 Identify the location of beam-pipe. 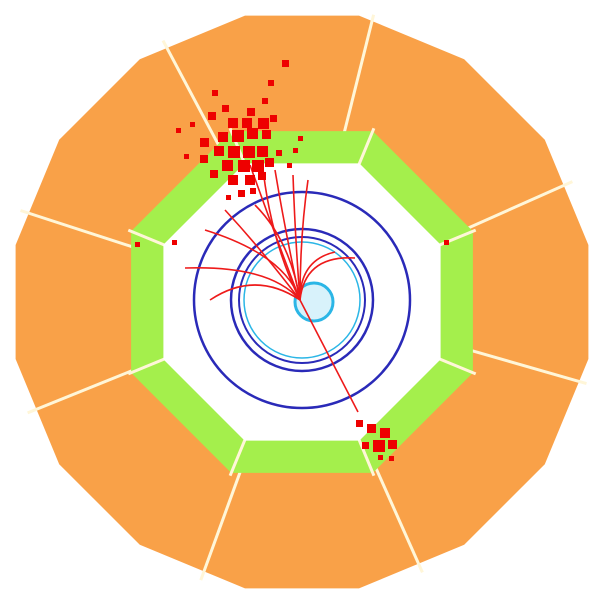
(314, 302).